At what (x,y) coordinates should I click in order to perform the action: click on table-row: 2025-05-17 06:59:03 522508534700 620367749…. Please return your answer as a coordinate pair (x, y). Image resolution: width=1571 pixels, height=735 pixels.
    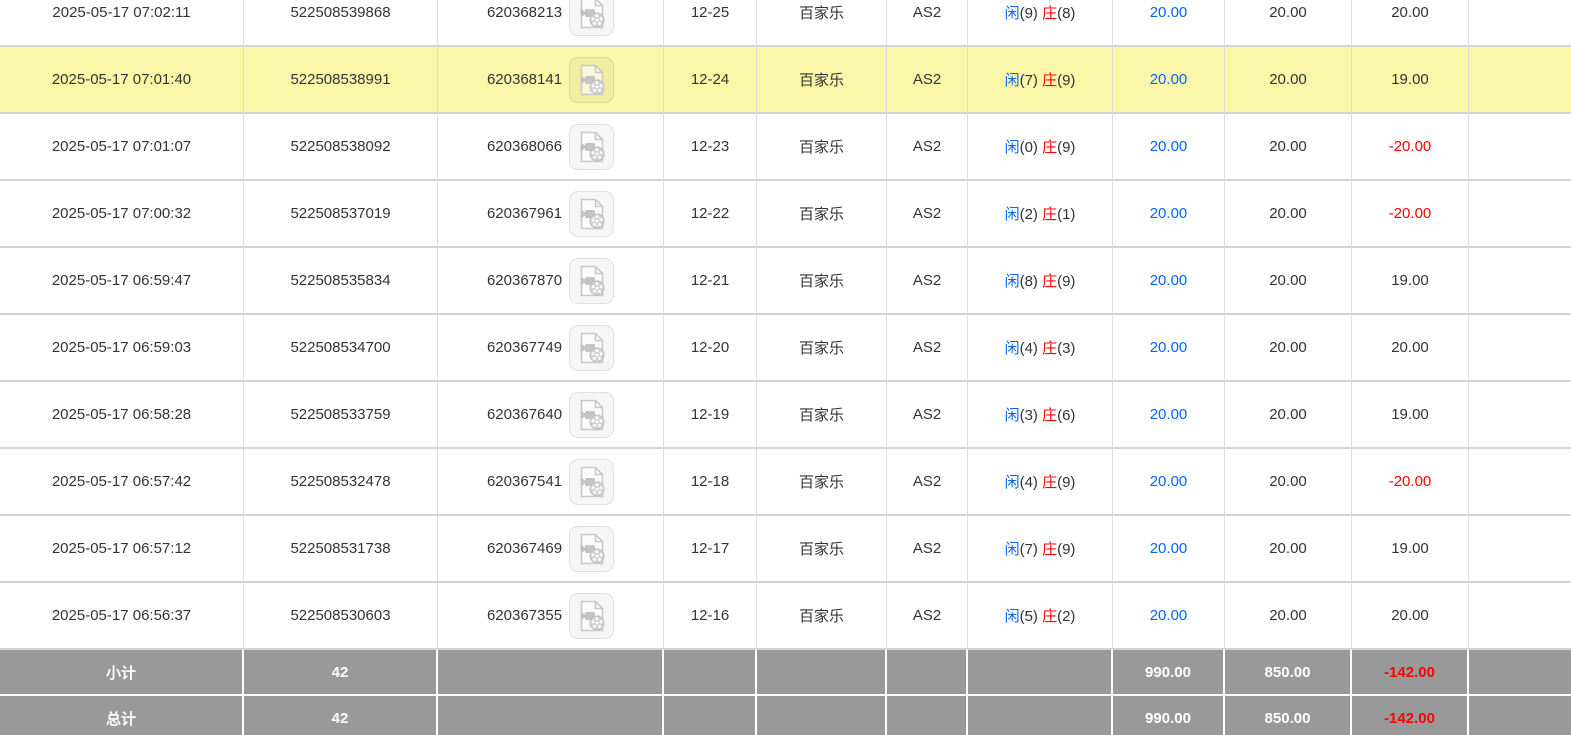
    Looking at the image, I should click on (785, 348).